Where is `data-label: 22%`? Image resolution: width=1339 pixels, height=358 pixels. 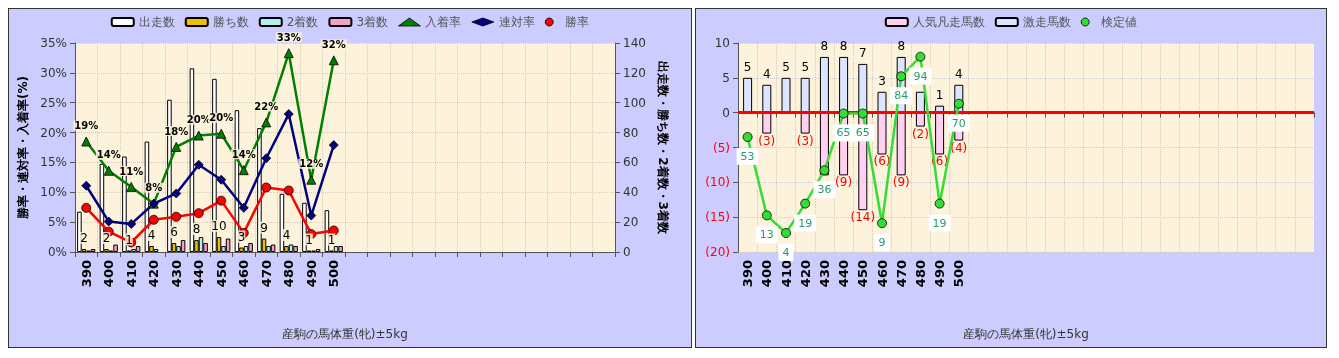
data-label: 22% is located at coordinates (266, 107).